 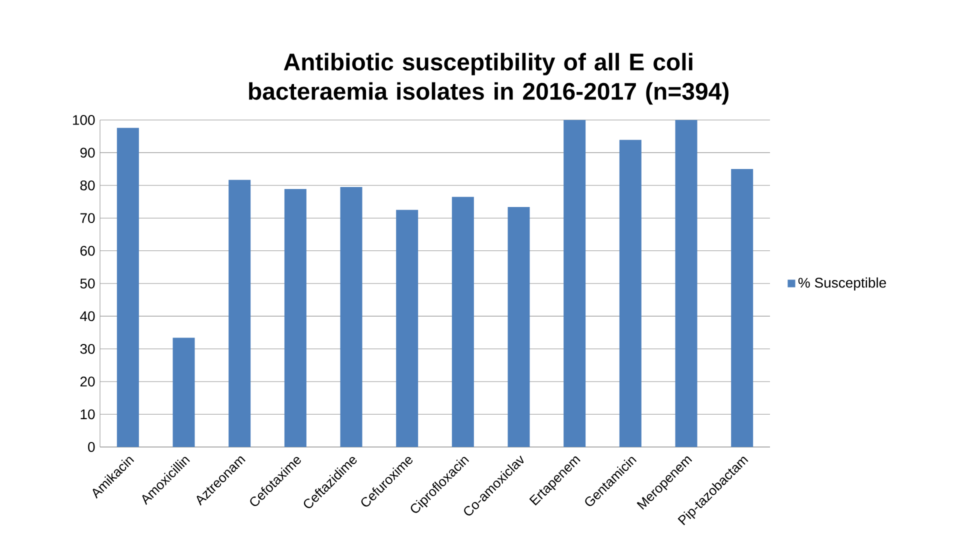 I want to click on y-tick-label: 30, so click(x=87, y=349).